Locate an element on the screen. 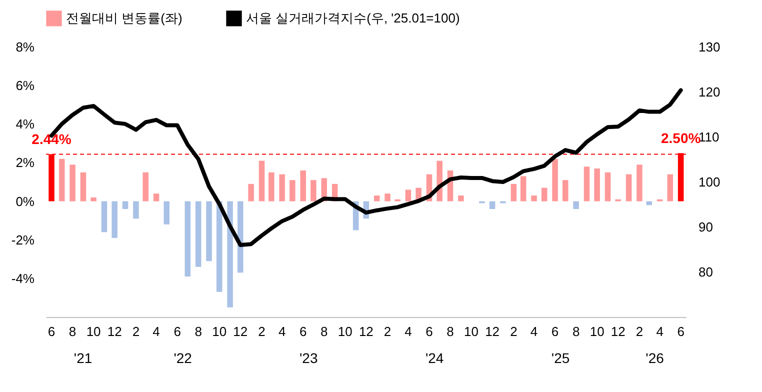 The image size is (762, 392). y2-tick-label: 100 is located at coordinates (709, 182).